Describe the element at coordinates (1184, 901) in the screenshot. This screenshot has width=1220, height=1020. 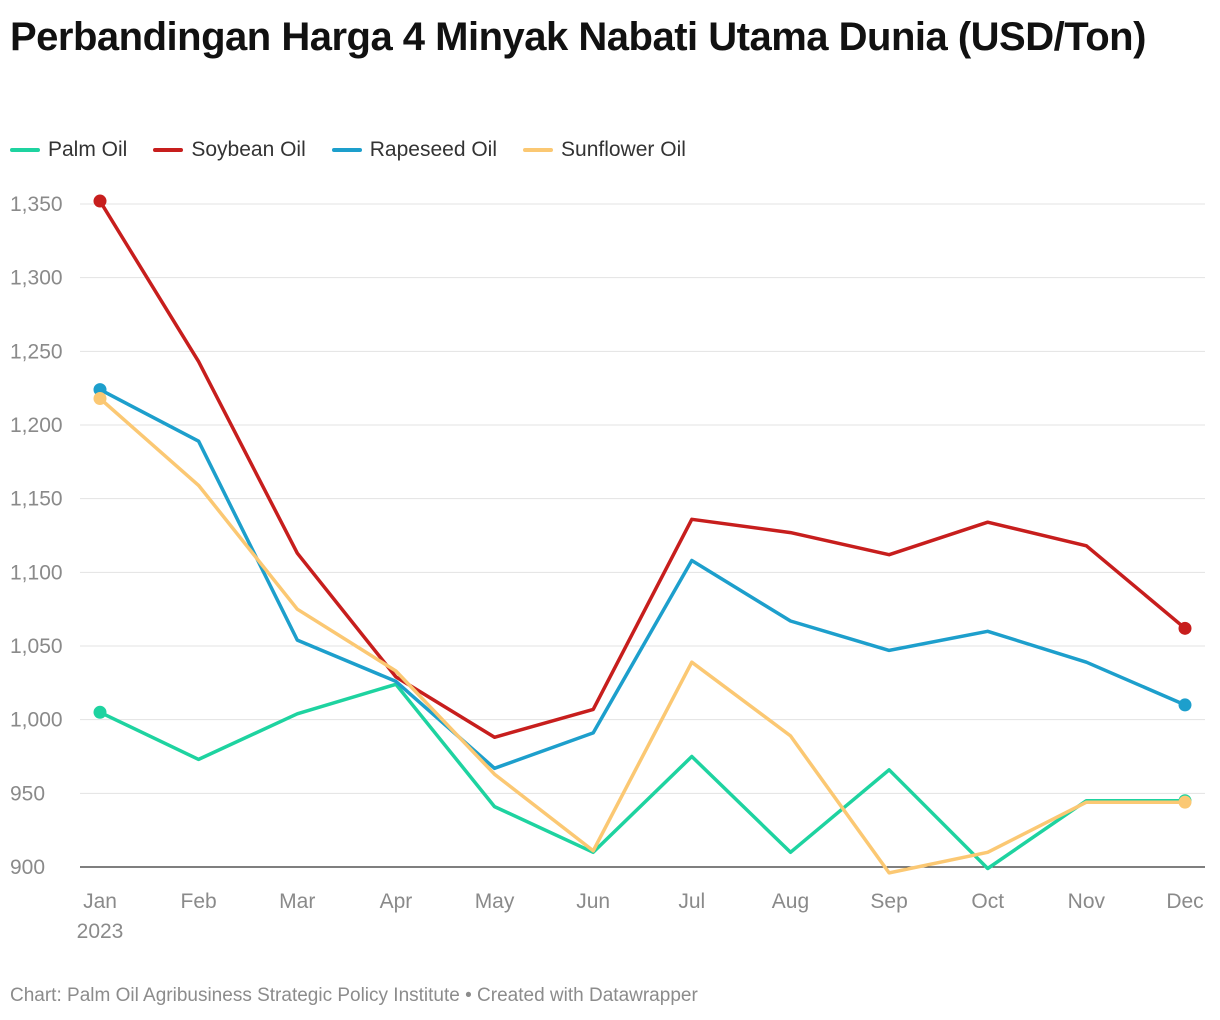
I see `x-tick-label: Dec` at that location.